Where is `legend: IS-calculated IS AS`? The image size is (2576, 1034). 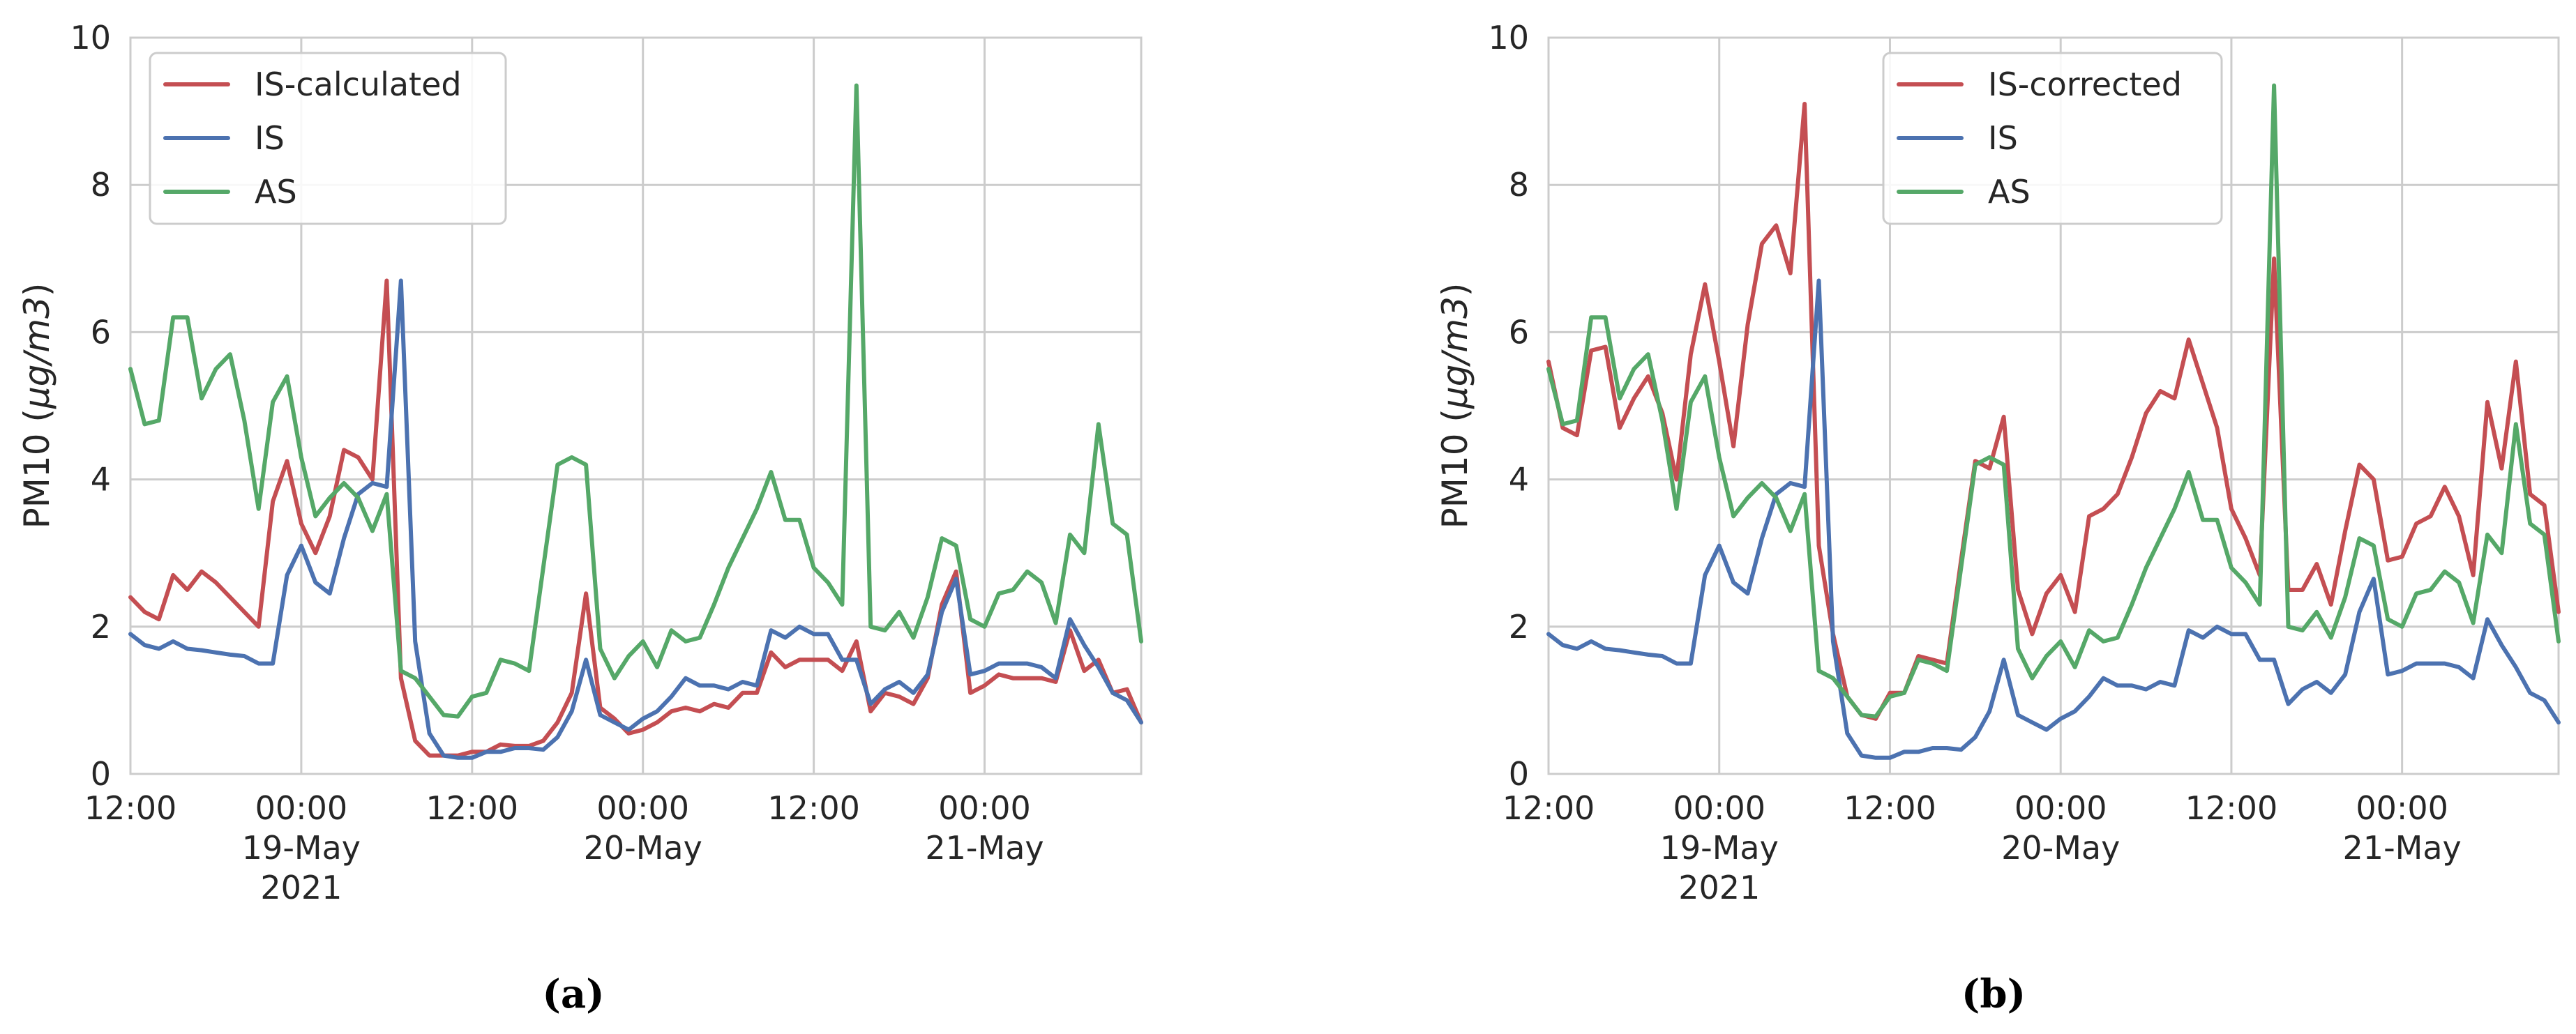 legend: IS-calculated IS AS is located at coordinates (328, 138).